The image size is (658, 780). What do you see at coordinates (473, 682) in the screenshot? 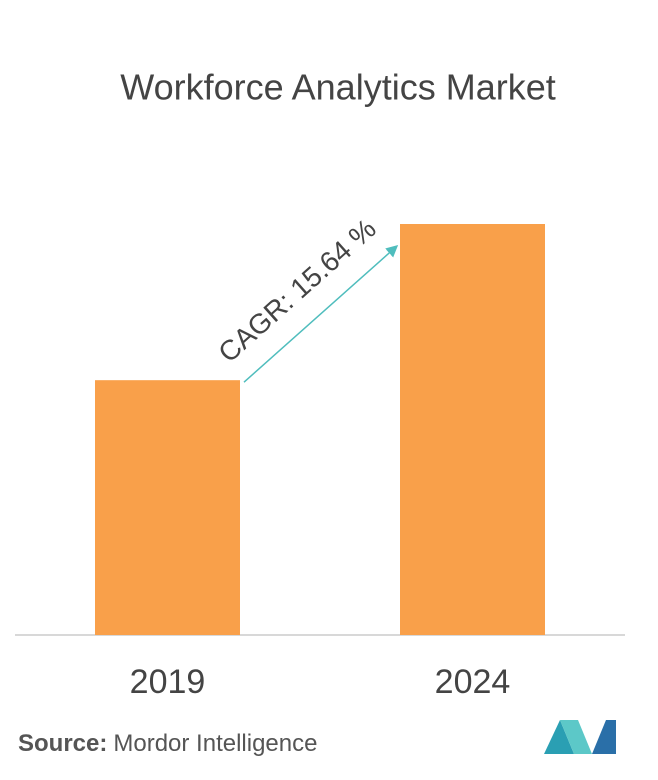
I see `x-tick-label: 2024` at bounding box center [473, 682].